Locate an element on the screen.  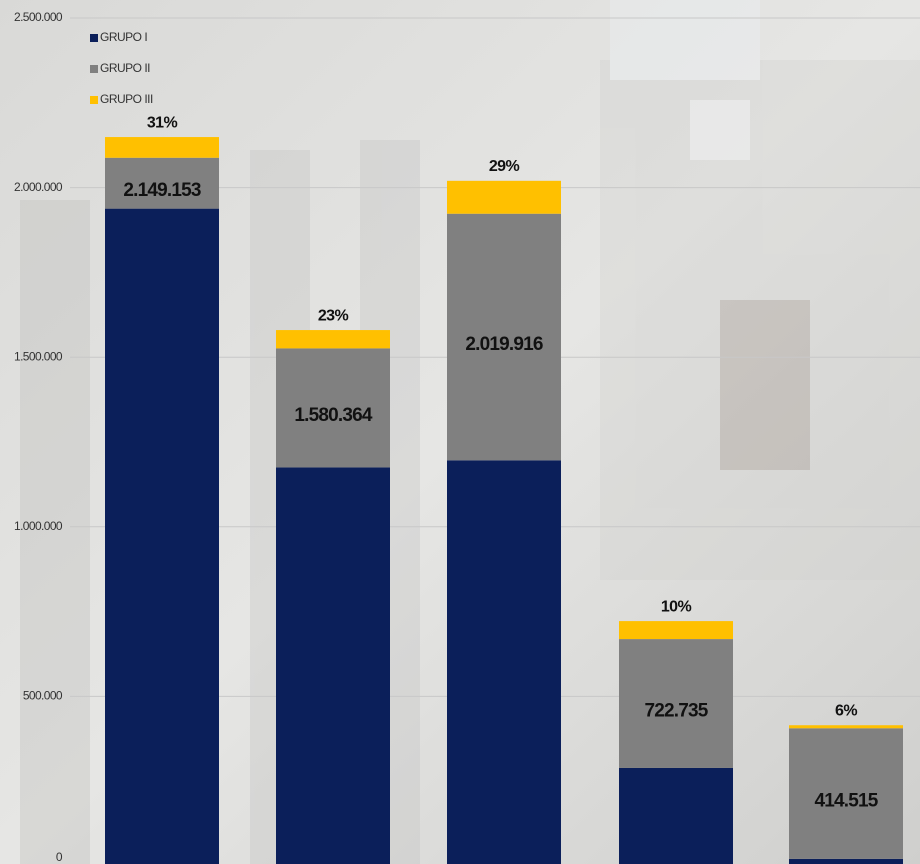
total-label: 2.149.153 is located at coordinates (162, 190).